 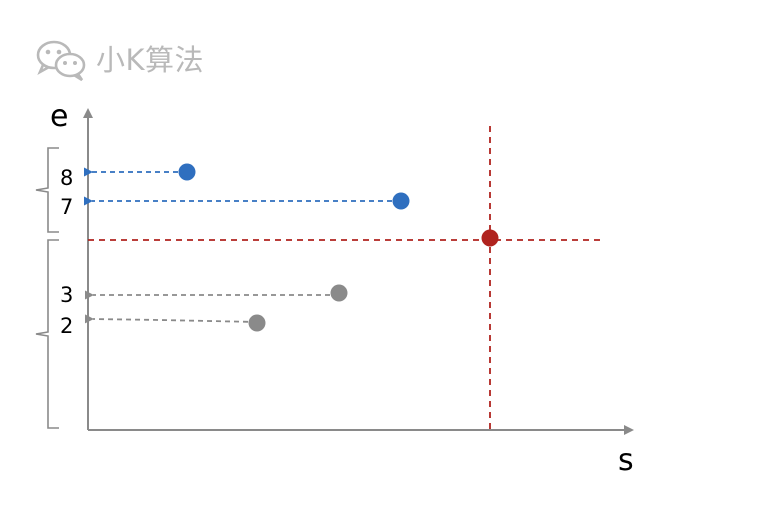 I want to click on tick-label-8: 8, so click(x=66, y=178).